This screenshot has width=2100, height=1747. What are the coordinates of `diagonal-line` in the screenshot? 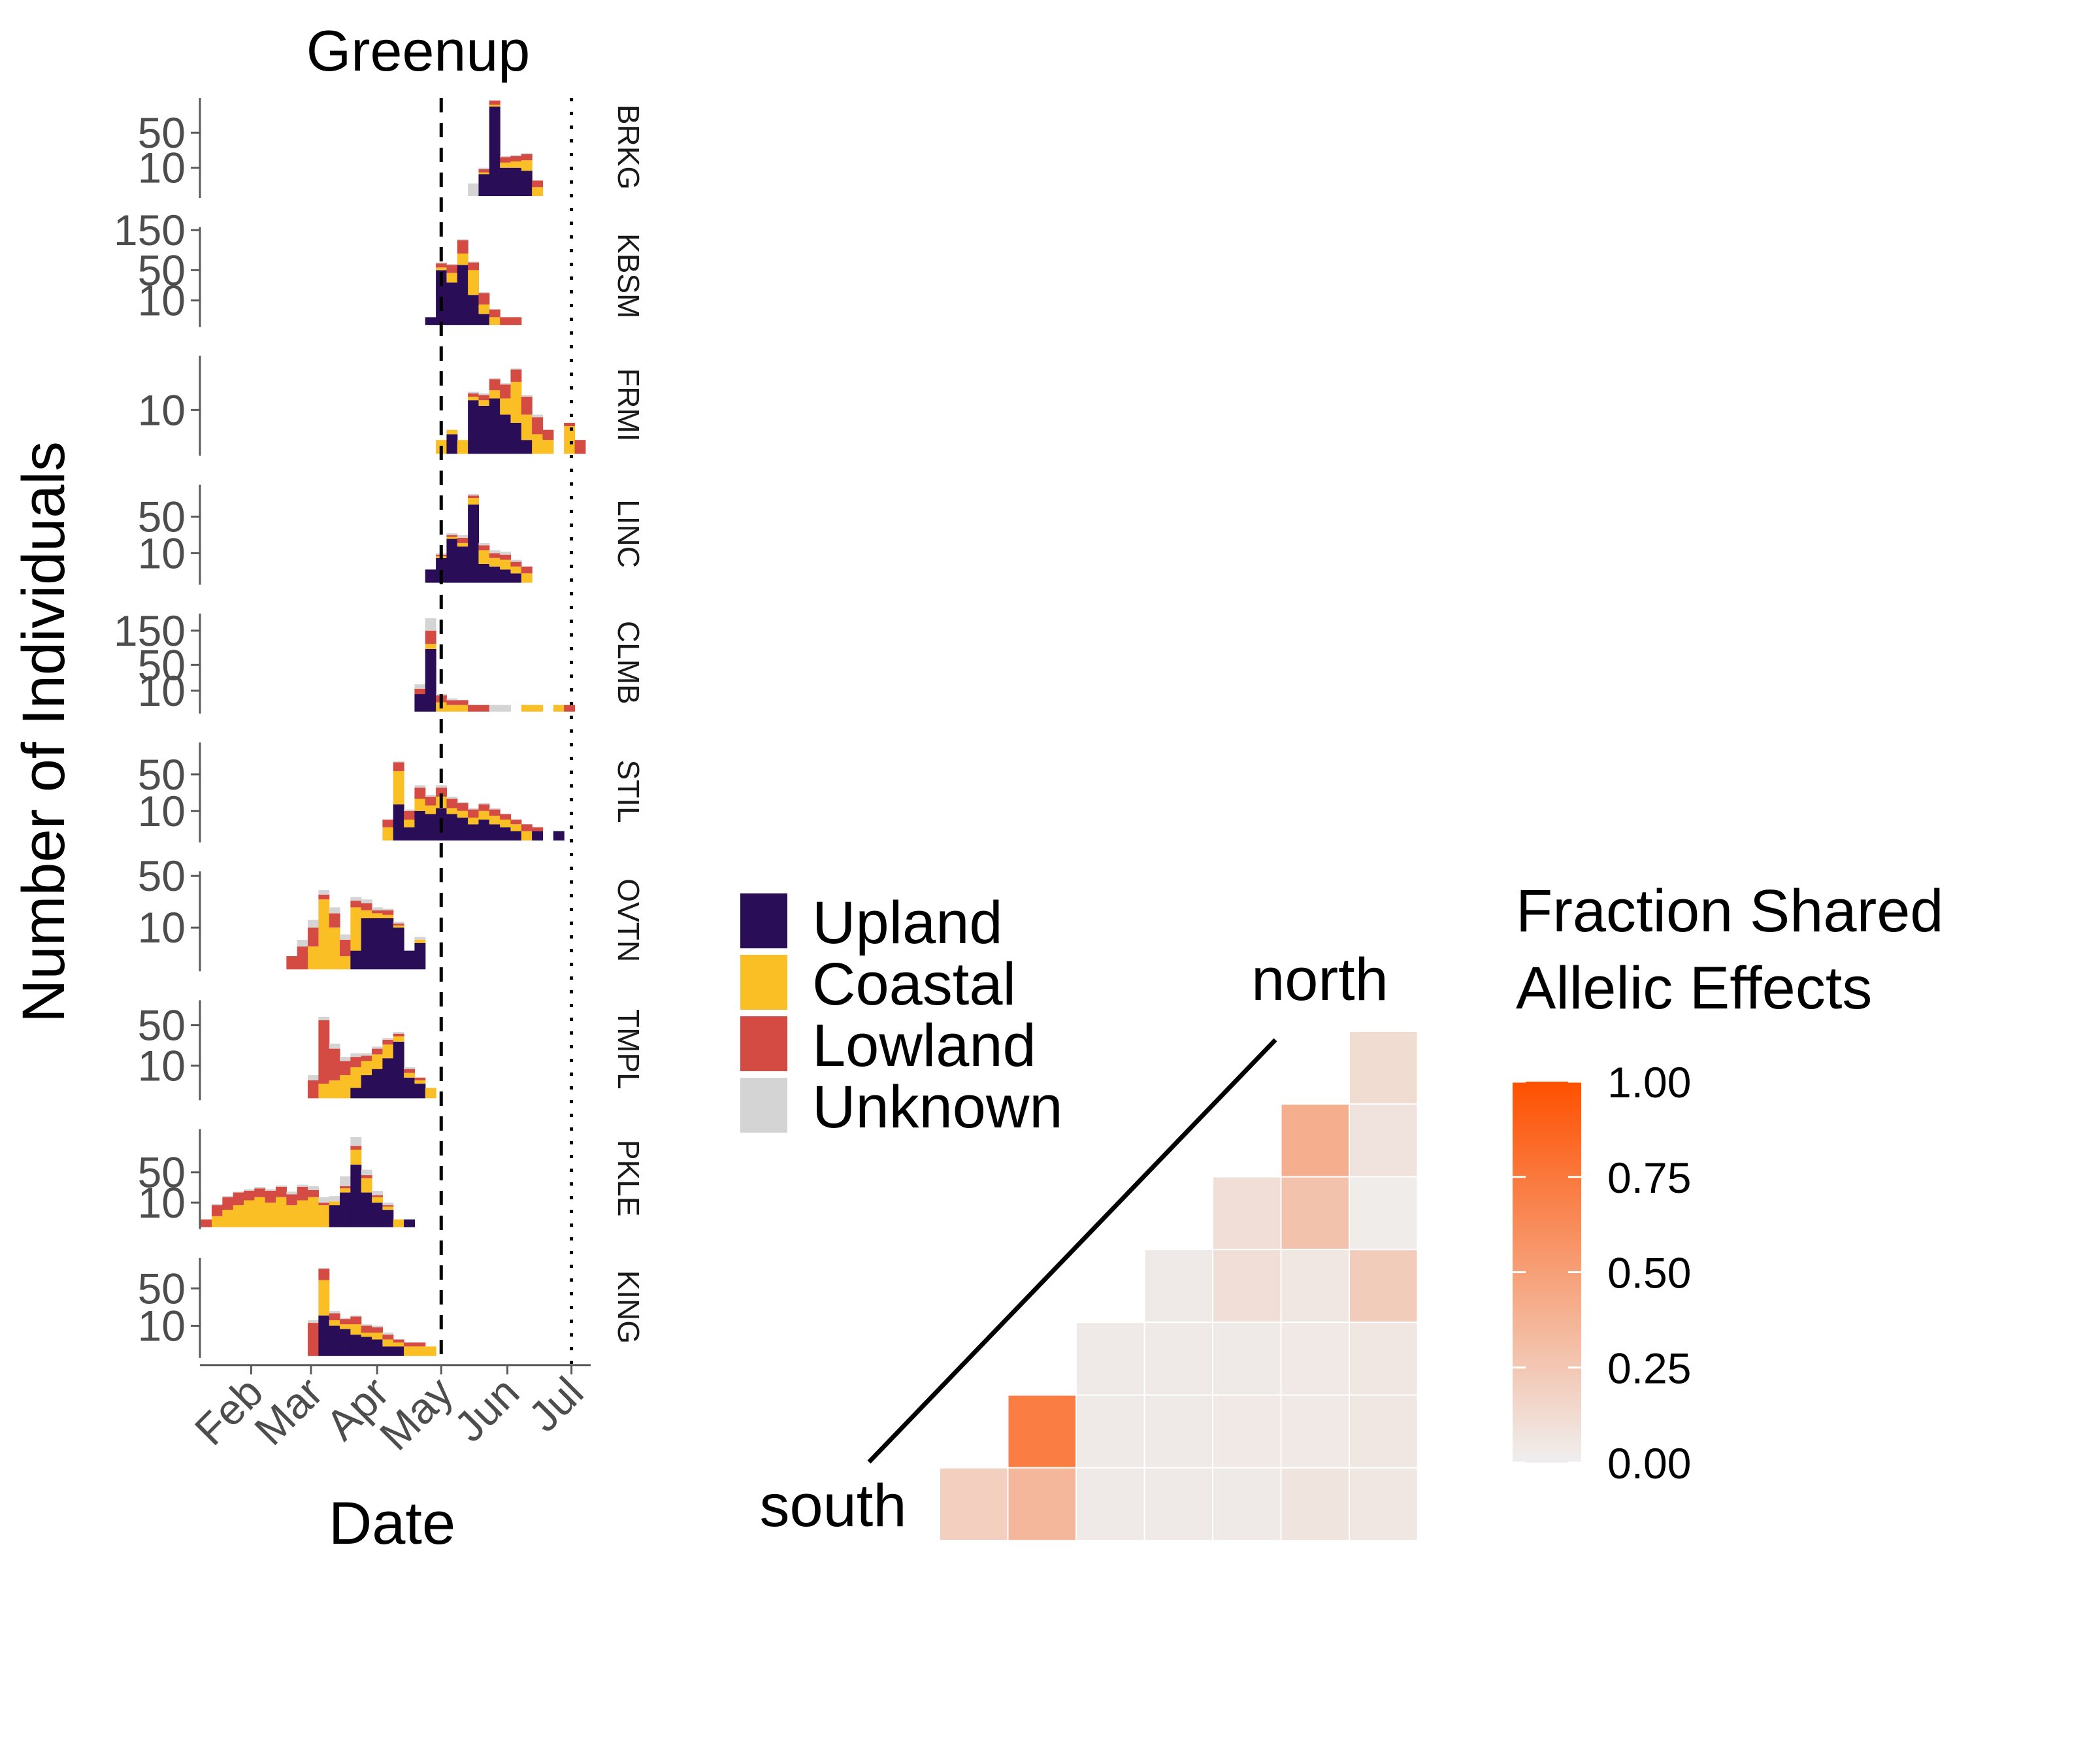 It's located at (1072, 1251).